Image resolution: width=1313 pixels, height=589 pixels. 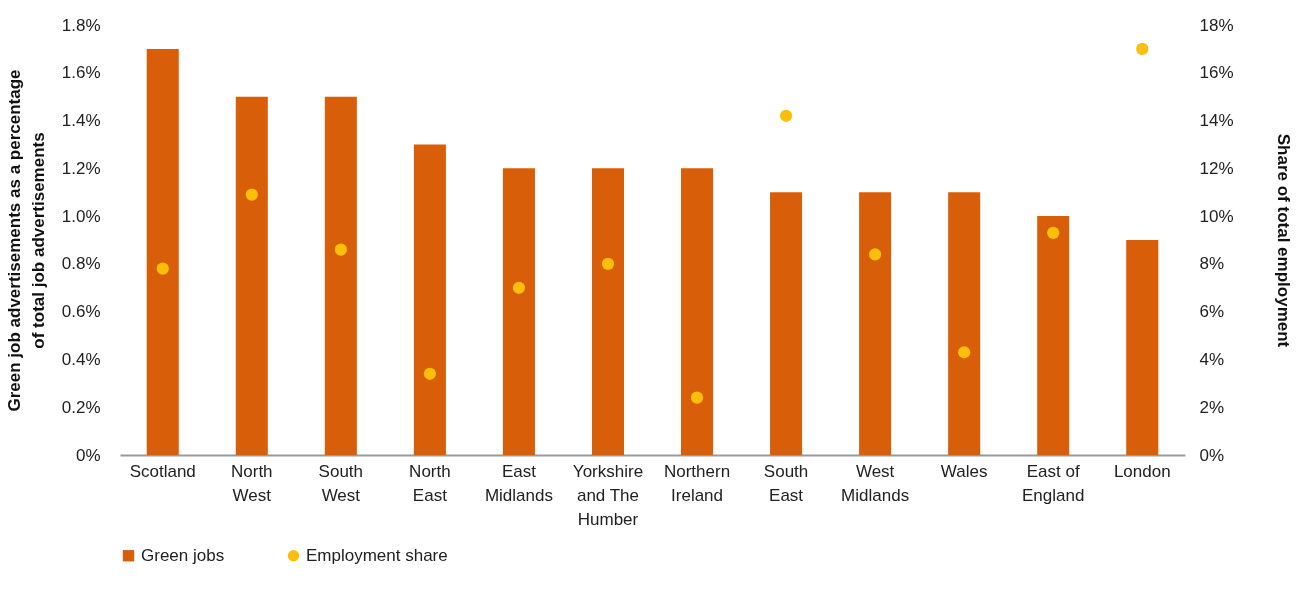 What do you see at coordinates (1283, 240) in the screenshot?
I see `y2-axis-title: Share of total employment` at bounding box center [1283, 240].